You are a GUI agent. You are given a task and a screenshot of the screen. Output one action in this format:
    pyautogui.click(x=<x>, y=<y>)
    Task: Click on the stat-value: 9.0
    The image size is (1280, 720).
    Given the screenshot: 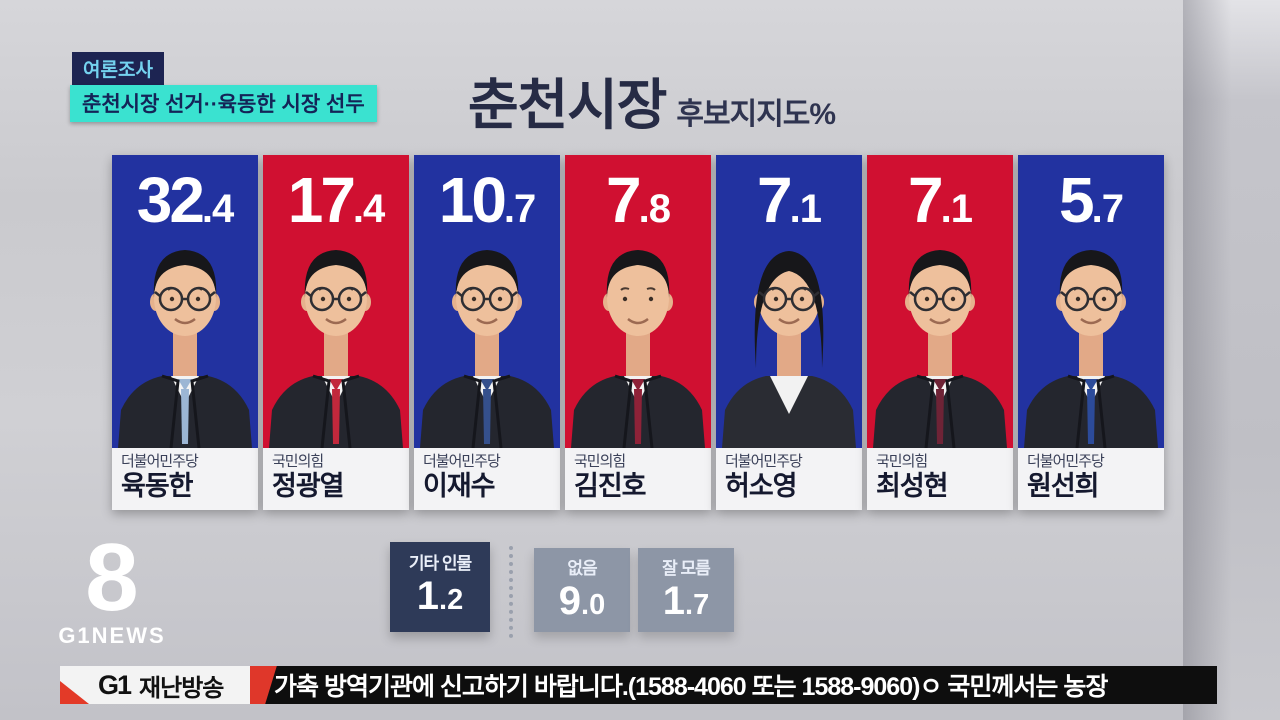 What is the action you would take?
    pyautogui.click(x=582, y=601)
    